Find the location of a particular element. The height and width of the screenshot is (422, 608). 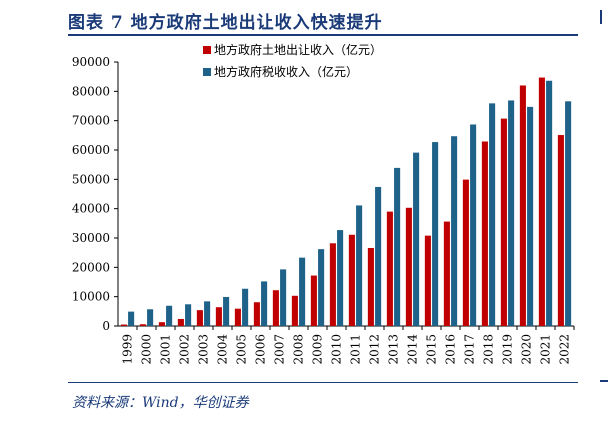

land-revenue-bar-2012 is located at coordinates (370, 286).